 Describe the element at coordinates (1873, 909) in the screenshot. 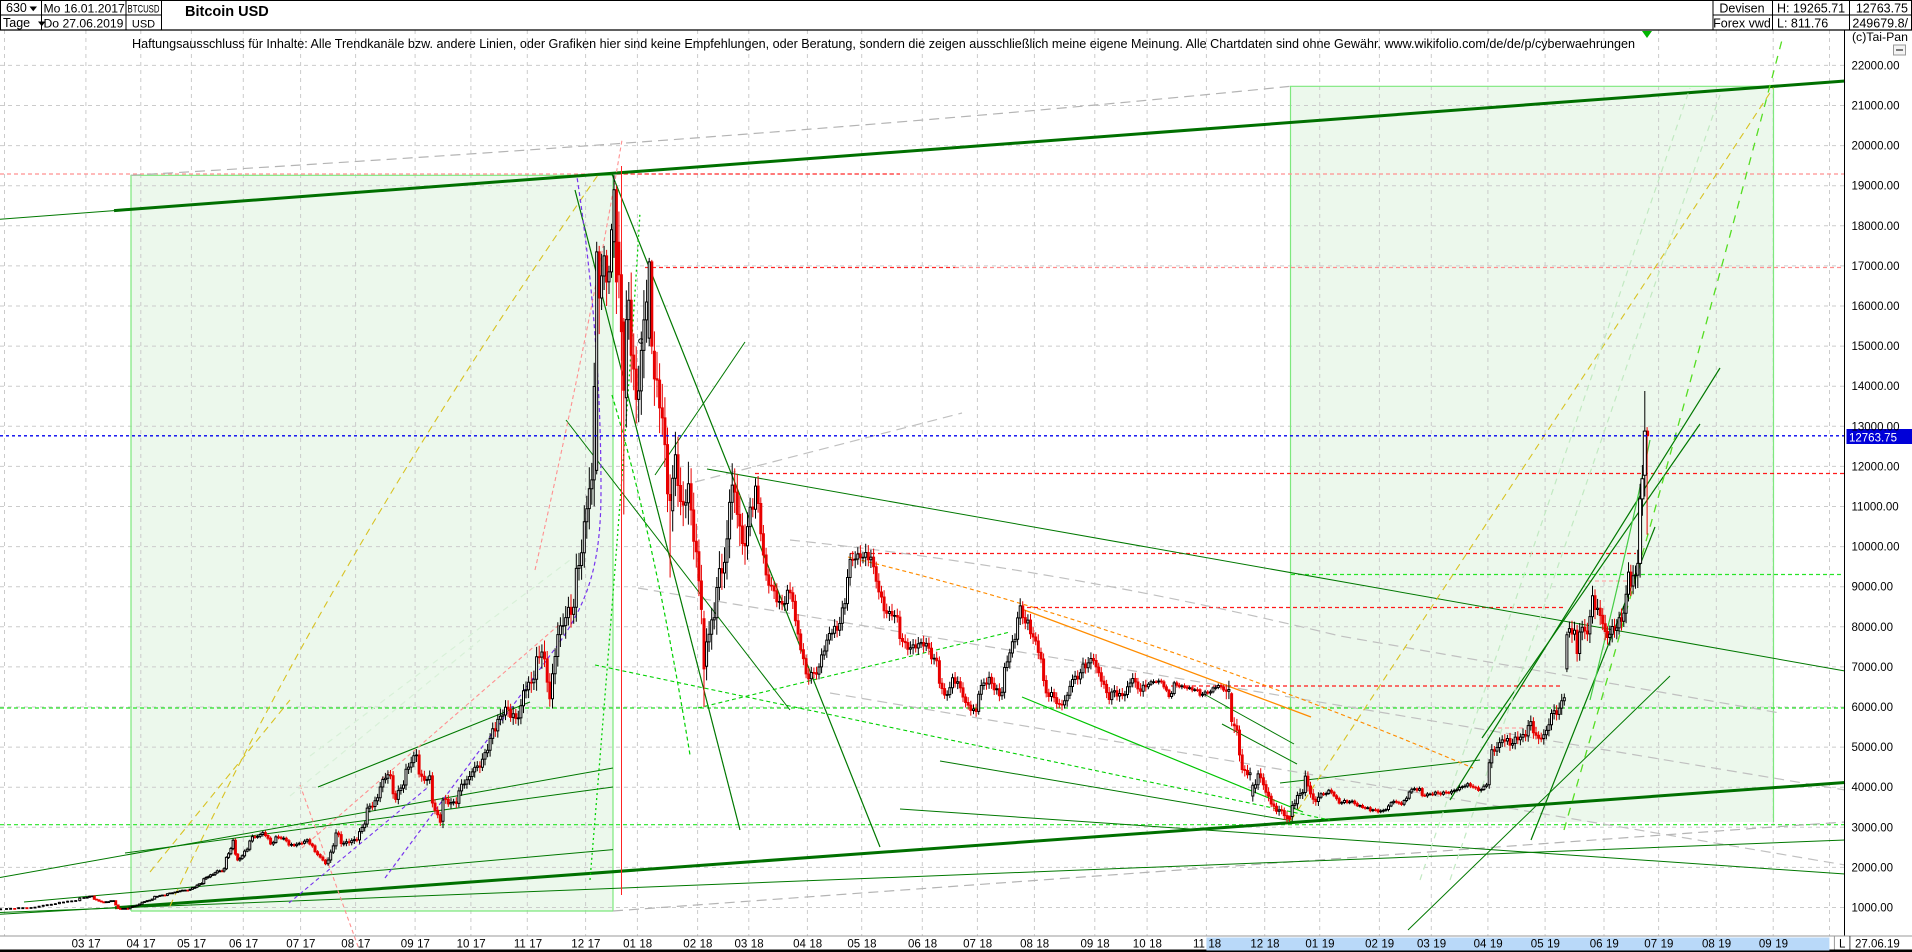

I see `svg-text: 1000.00` at that location.